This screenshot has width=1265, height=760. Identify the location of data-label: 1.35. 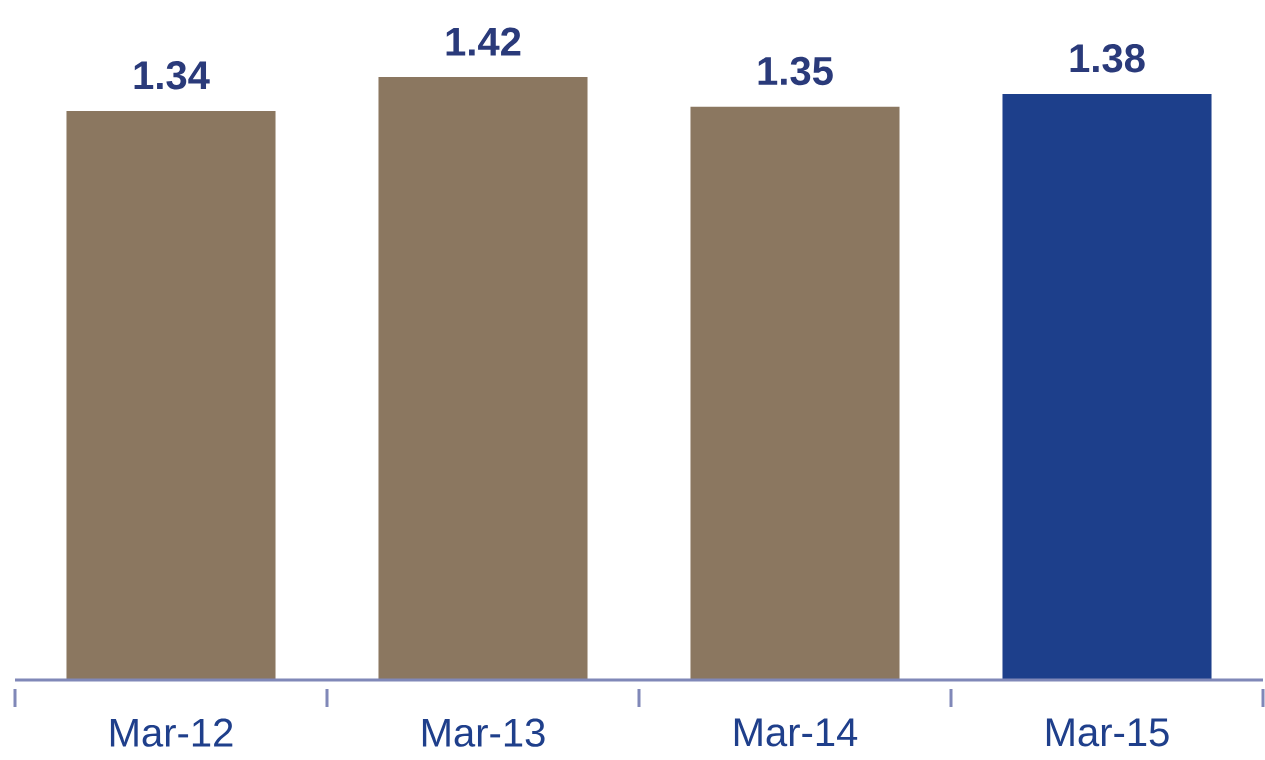
(795, 71).